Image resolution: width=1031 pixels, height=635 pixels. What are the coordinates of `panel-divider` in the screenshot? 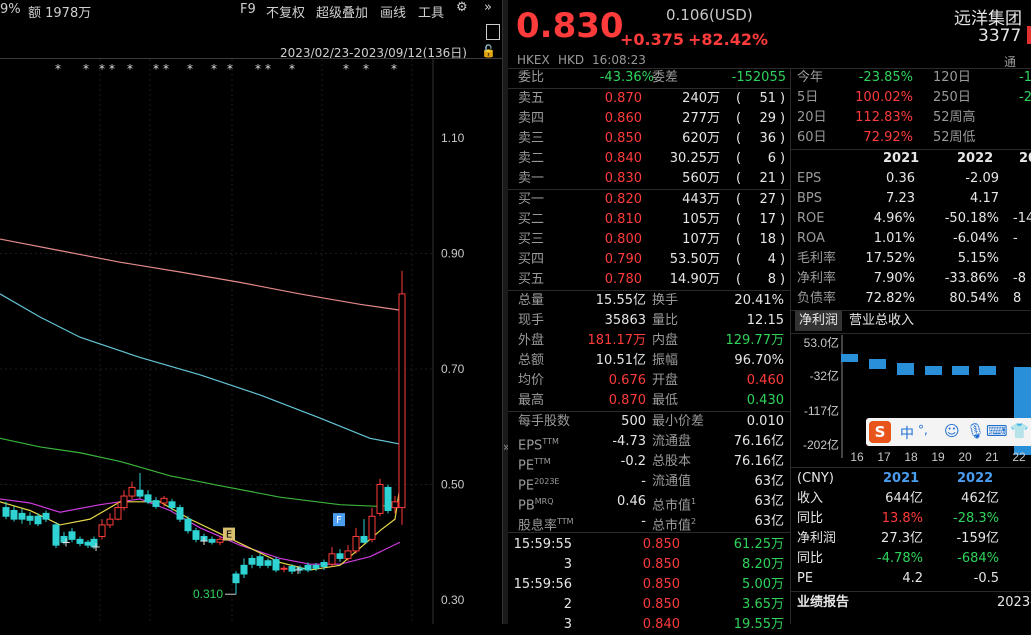 It's located at (505, 312).